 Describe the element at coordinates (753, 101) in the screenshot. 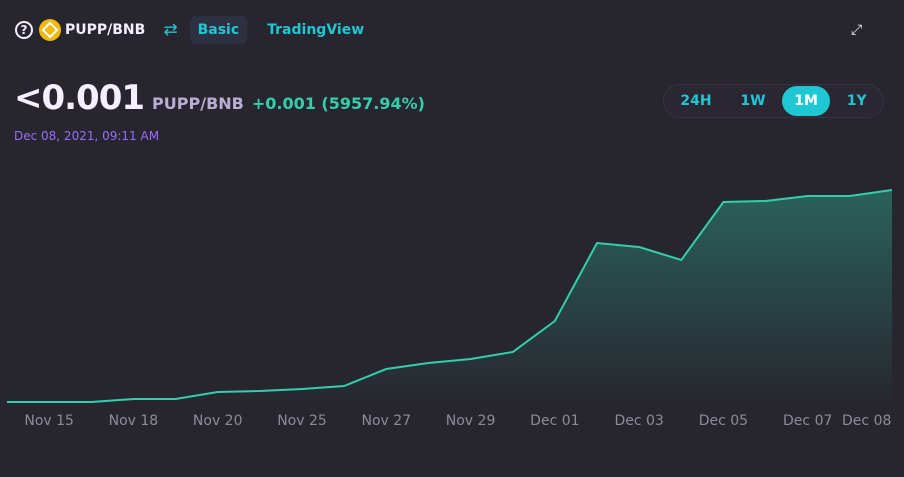

I see `range-1w-button: 1W` at that location.